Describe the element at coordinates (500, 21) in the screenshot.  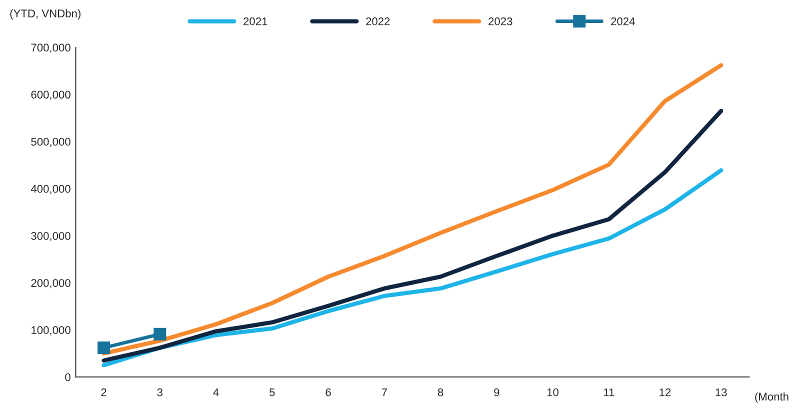
I see `legend-label: 2023` at that location.